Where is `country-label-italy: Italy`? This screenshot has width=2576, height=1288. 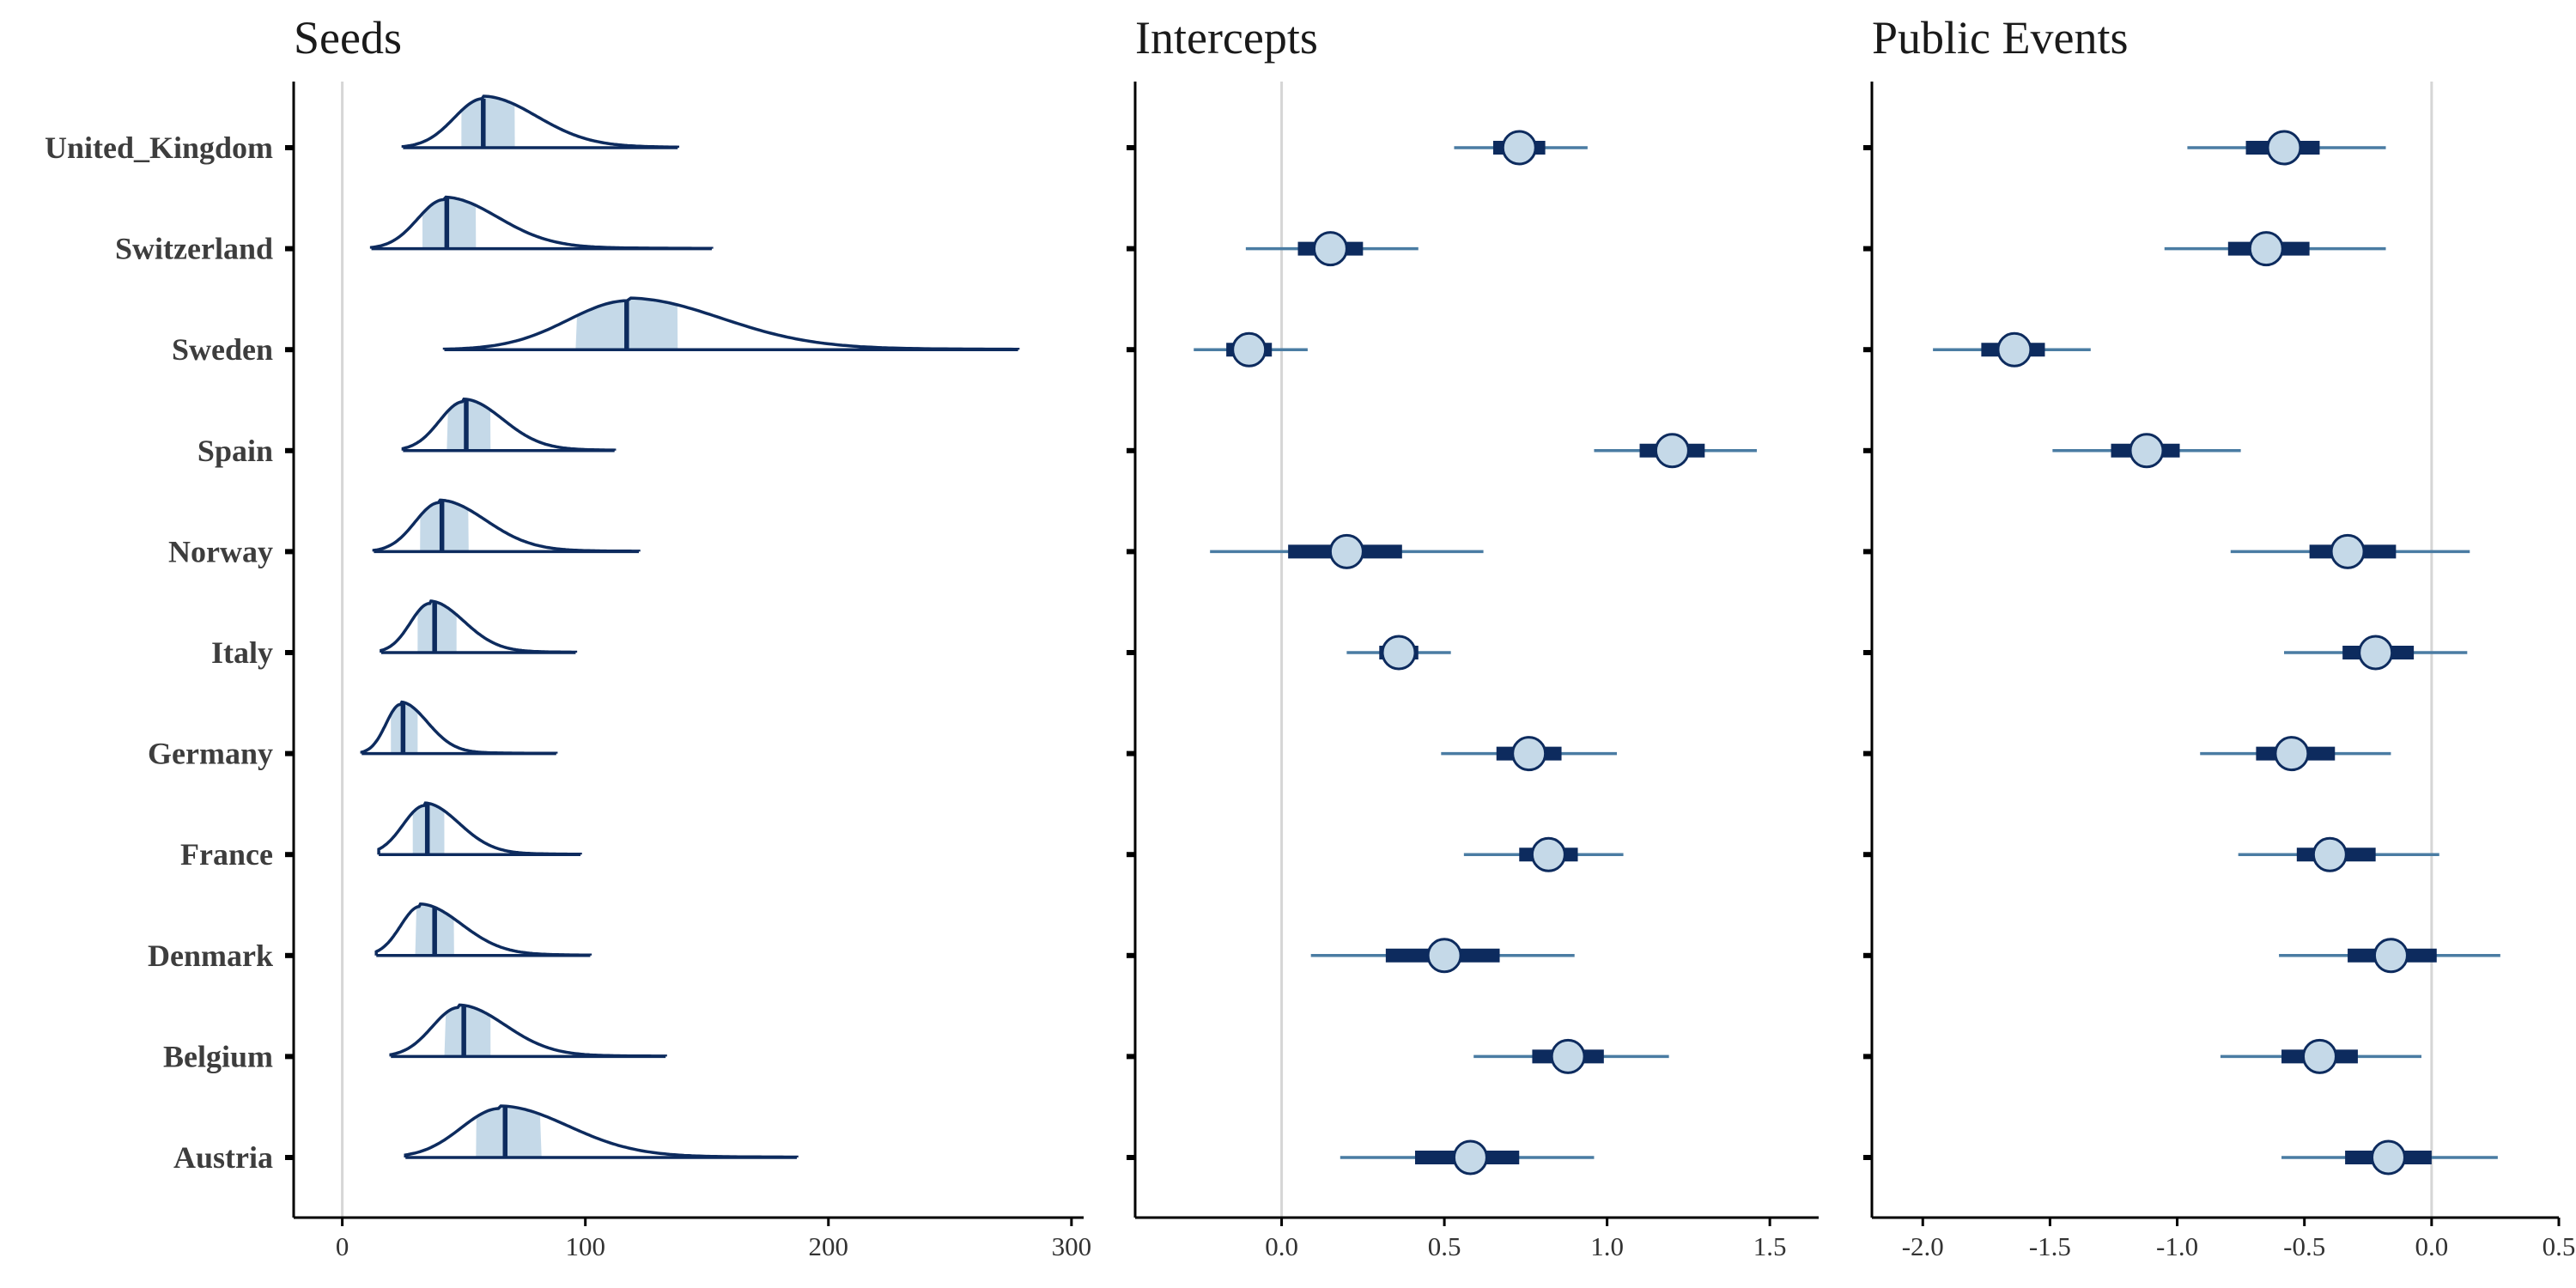
country-label-italy: Italy is located at coordinates (242, 652).